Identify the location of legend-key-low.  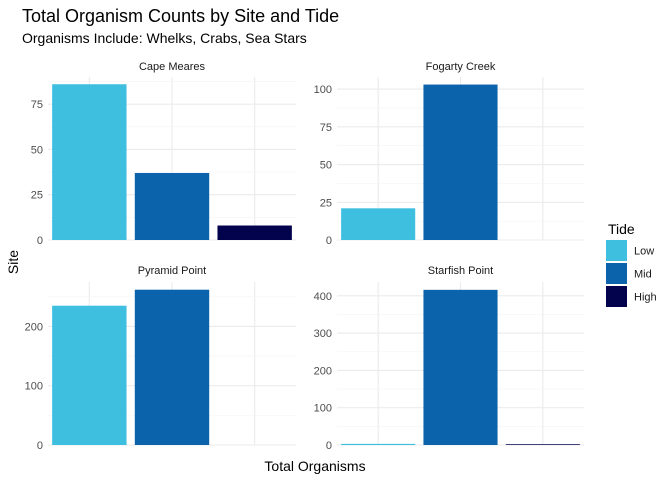
(616, 250).